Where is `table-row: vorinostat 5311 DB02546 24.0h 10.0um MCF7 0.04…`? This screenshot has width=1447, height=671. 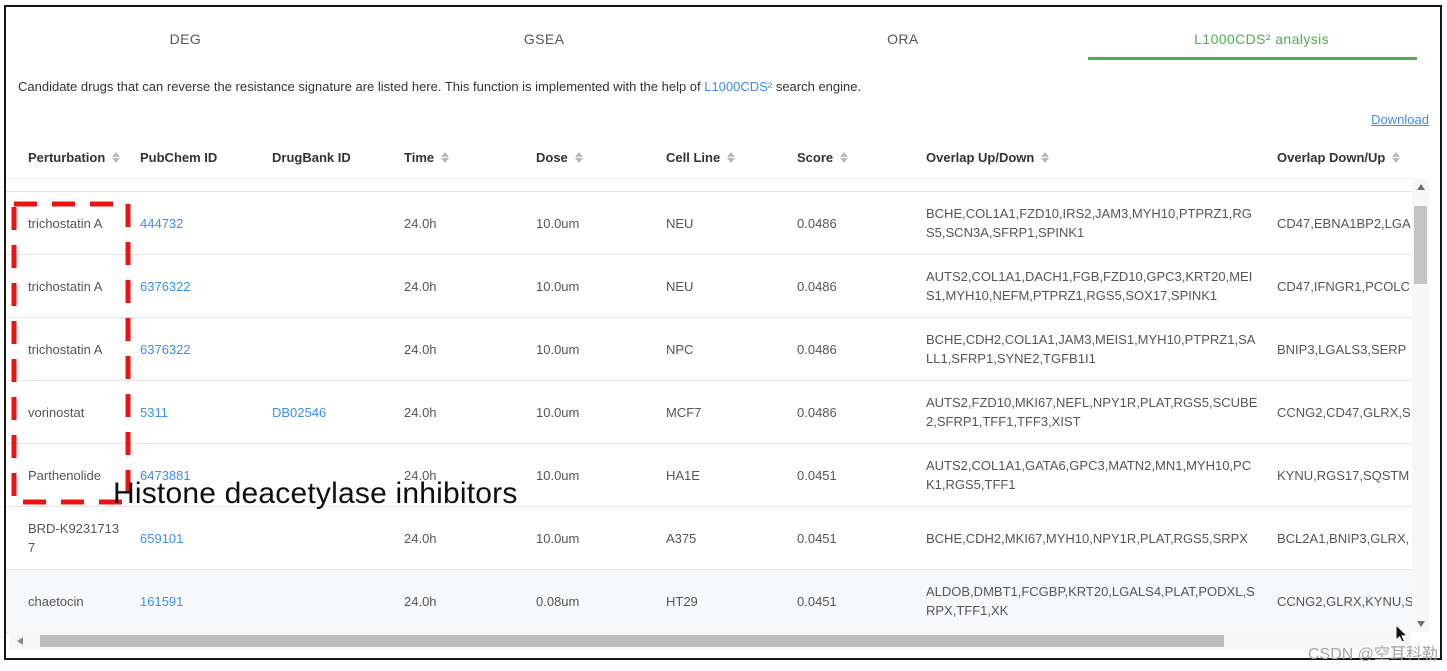
table-row: vorinostat 5311 DB02546 24.0h 10.0um MCF7 0.04… is located at coordinates (709, 412).